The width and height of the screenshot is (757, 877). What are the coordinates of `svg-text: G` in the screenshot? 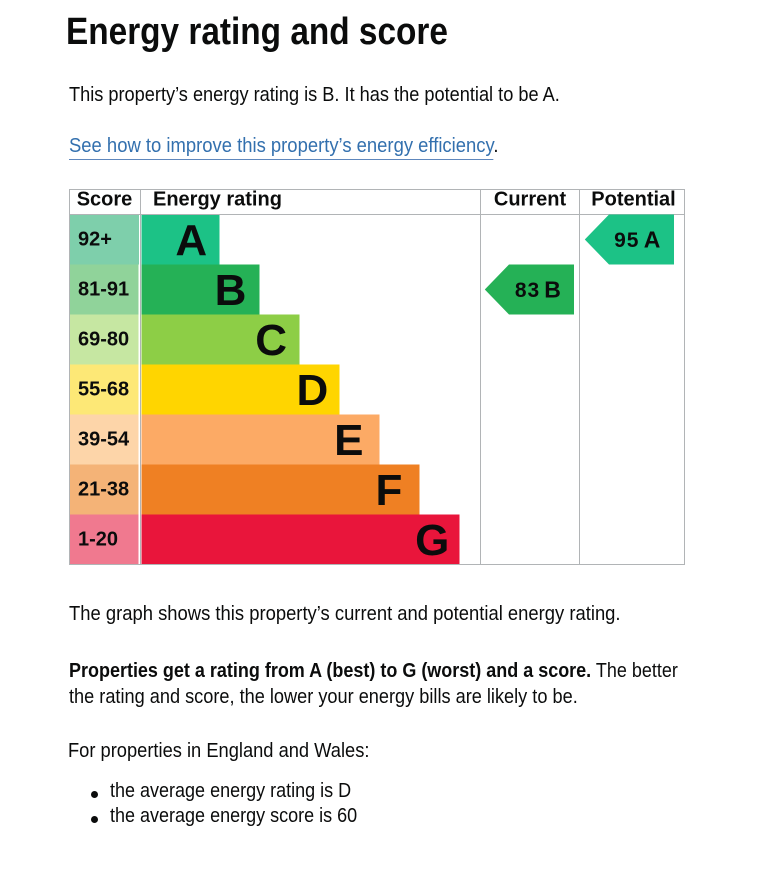 It's located at (432, 540).